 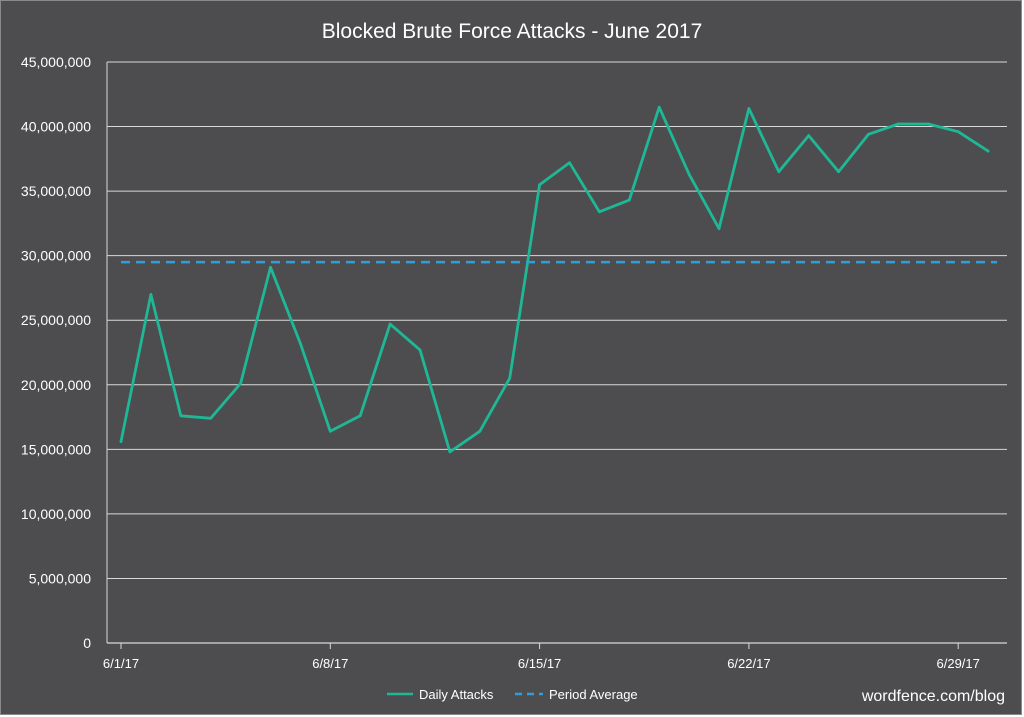 I want to click on legend-label-period-average: Period Average, so click(x=593, y=694).